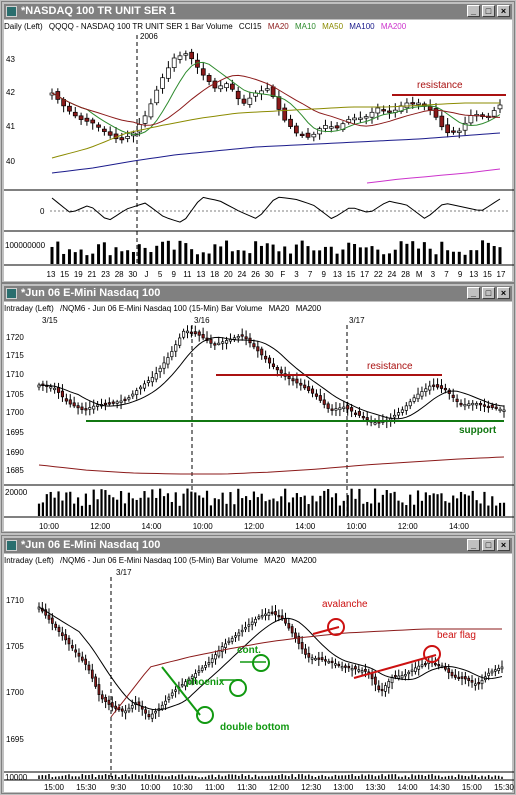  What do you see at coordinates (282, 274) in the screenshot?
I see `x-tick-label: F` at bounding box center [282, 274].